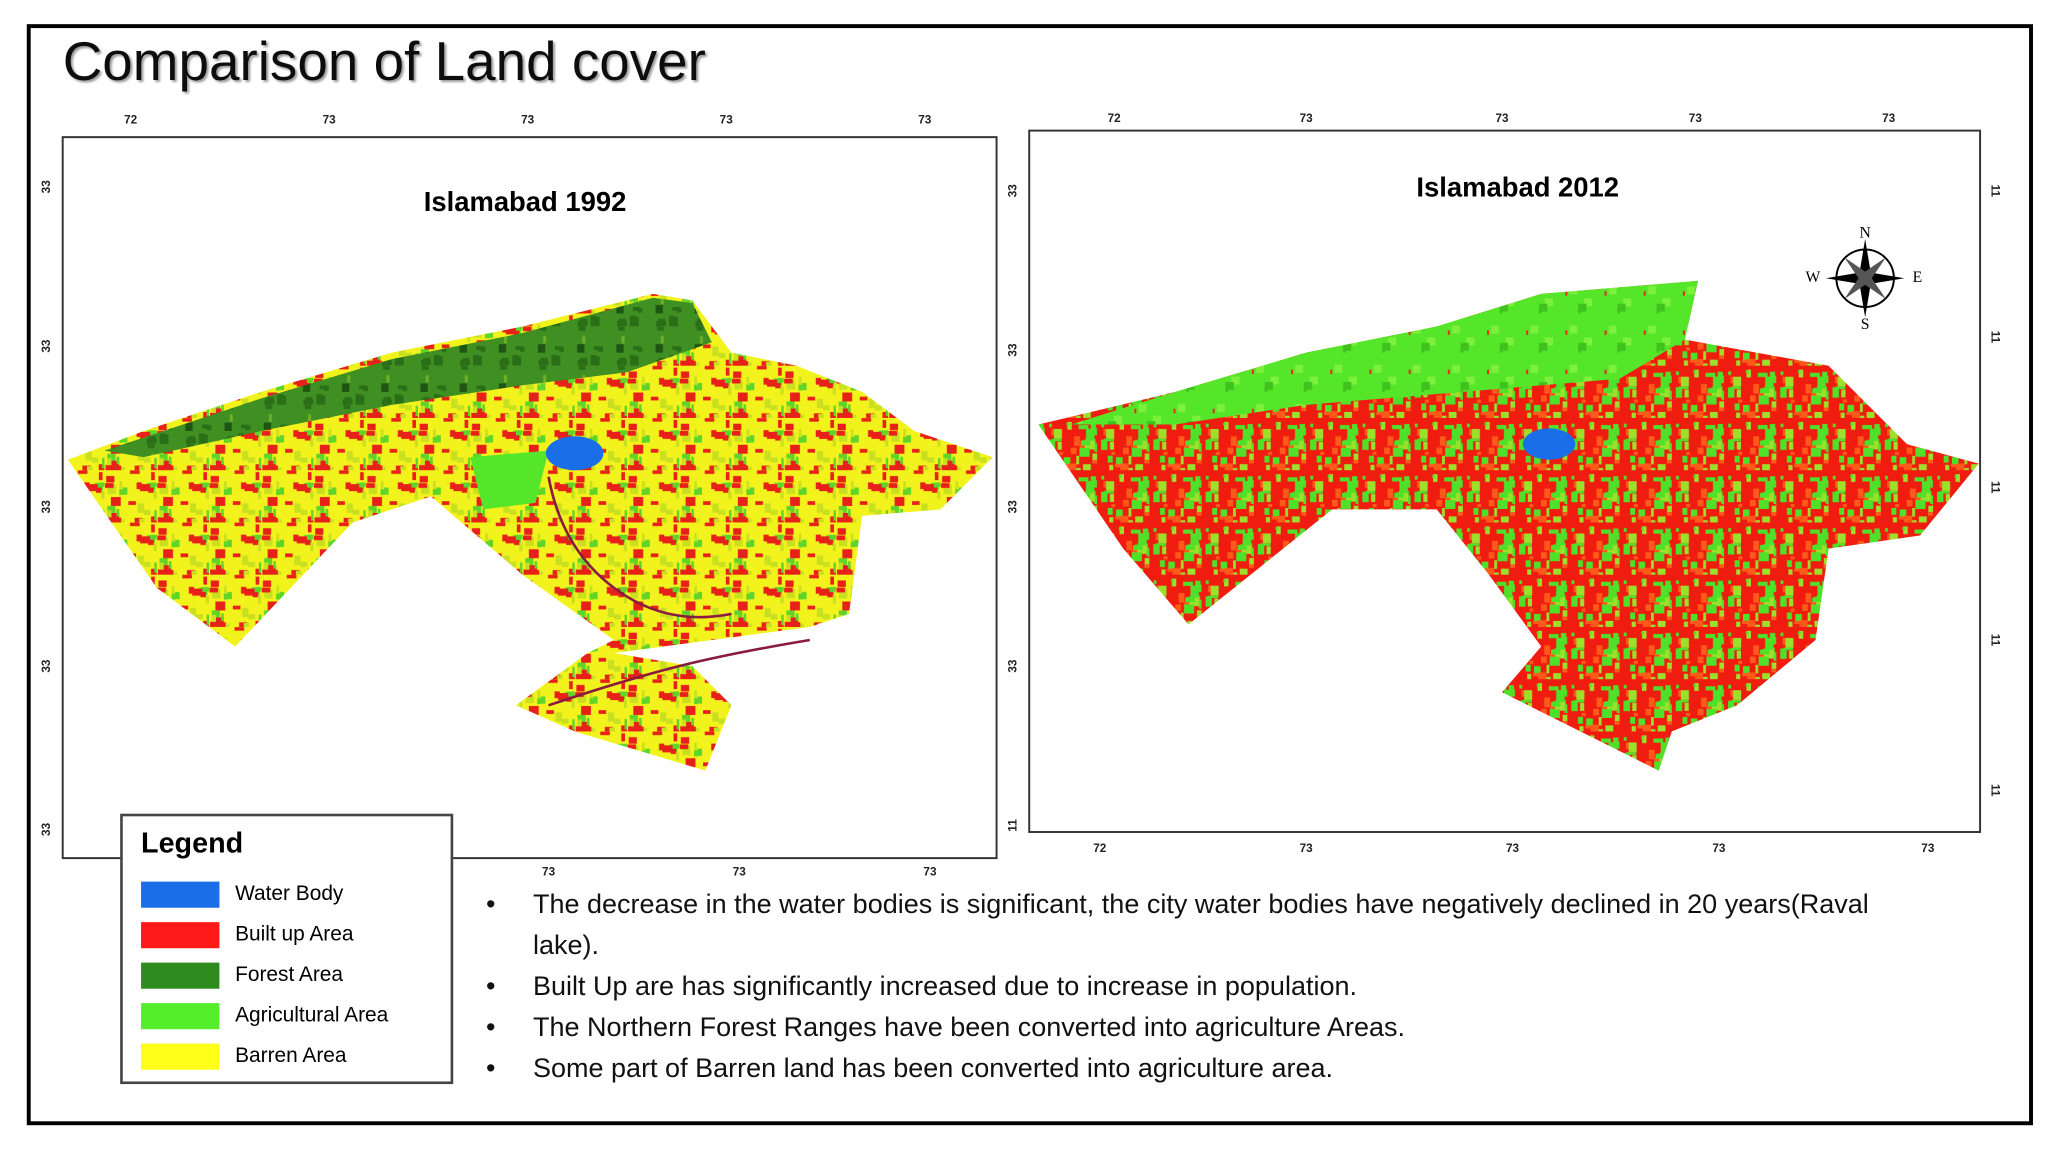 The image size is (2048, 1152). What do you see at coordinates (1864, 232) in the screenshot?
I see `compass-letter: N` at bounding box center [1864, 232].